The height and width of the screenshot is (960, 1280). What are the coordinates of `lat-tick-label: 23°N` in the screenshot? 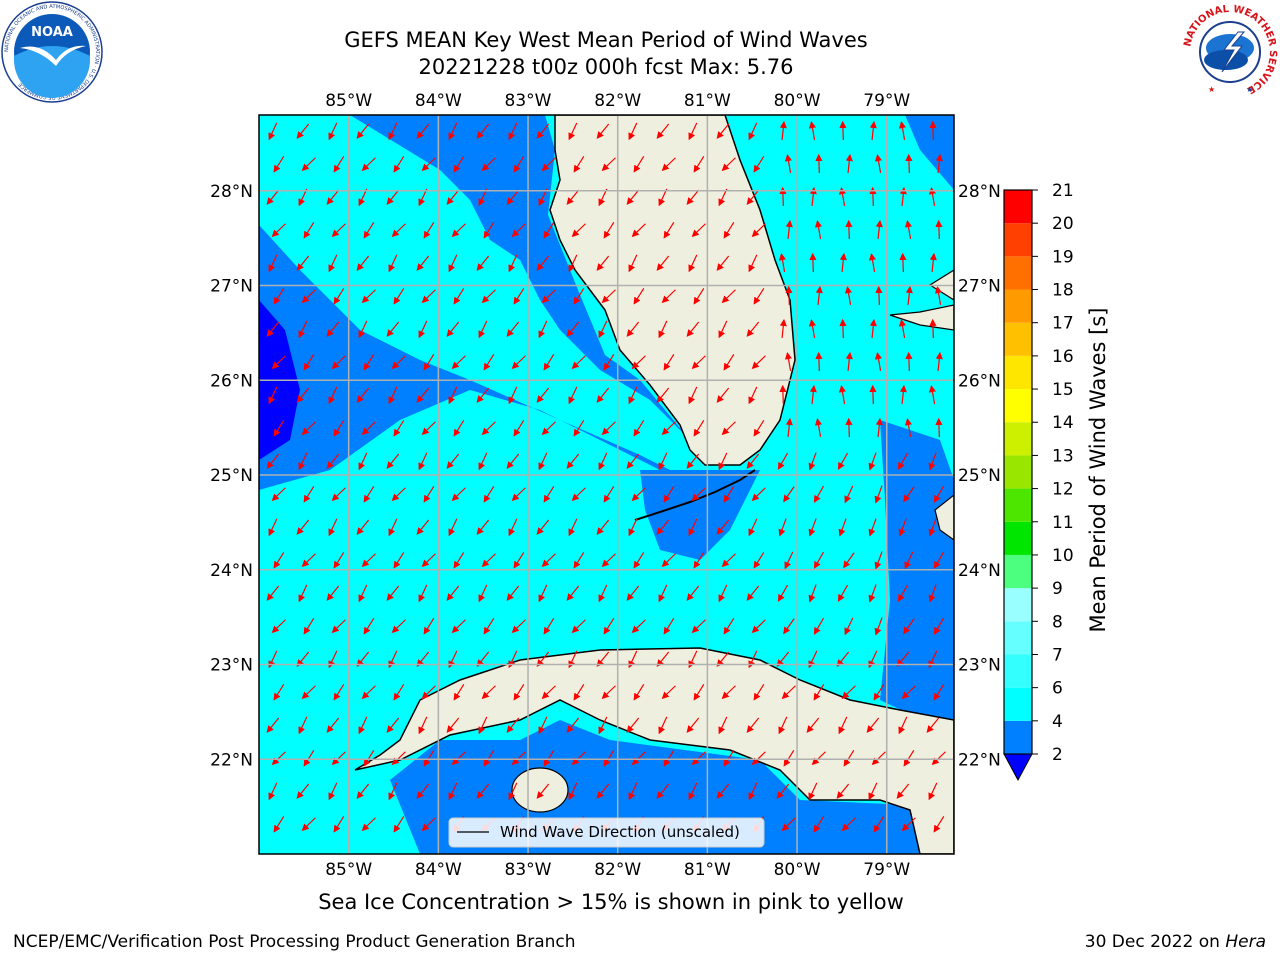 It's located at (231, 666).